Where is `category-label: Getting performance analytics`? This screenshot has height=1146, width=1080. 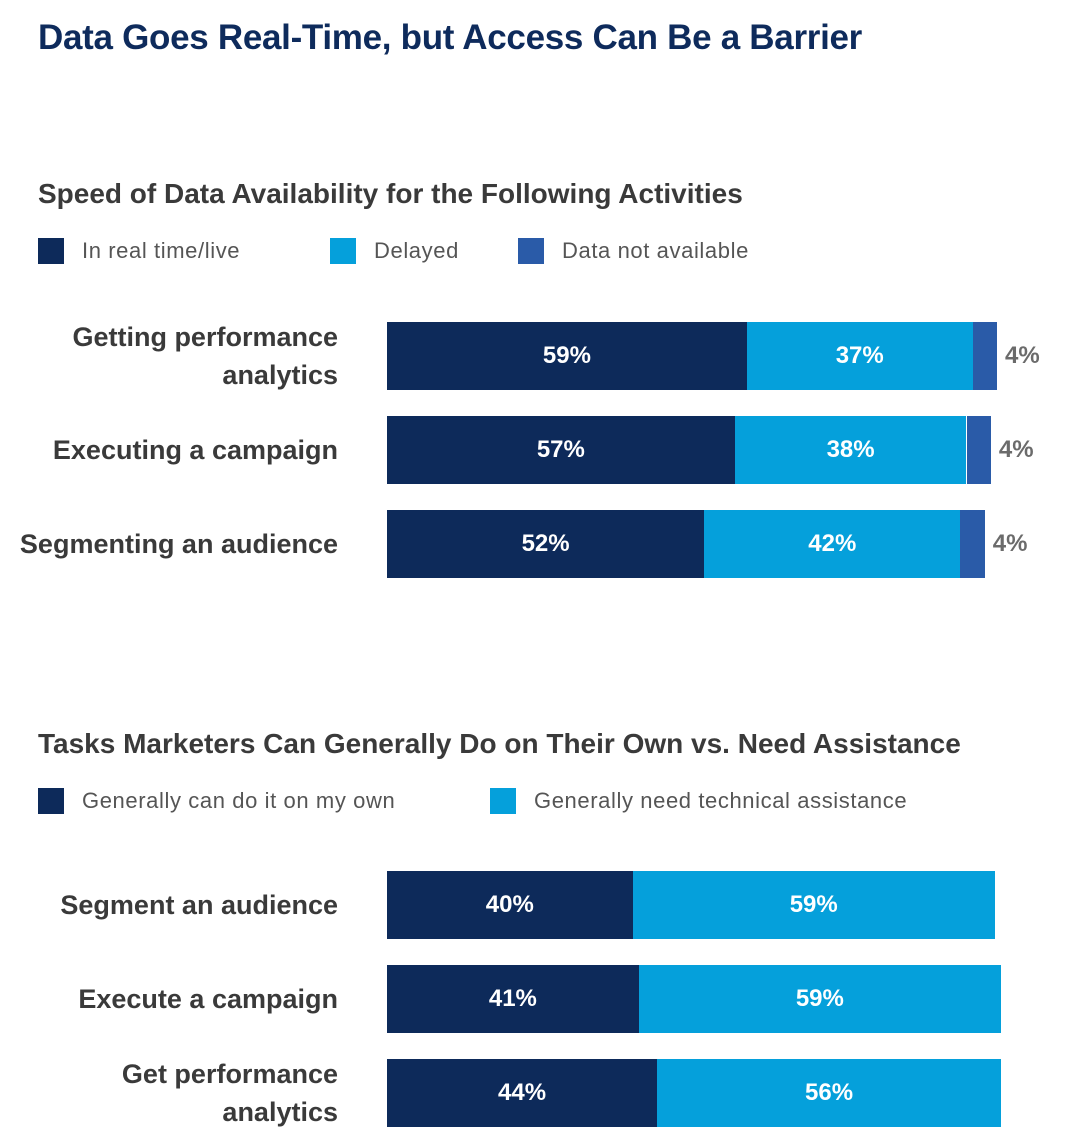
category-label: Getting performance analytics is located at coordinates (205, 356).